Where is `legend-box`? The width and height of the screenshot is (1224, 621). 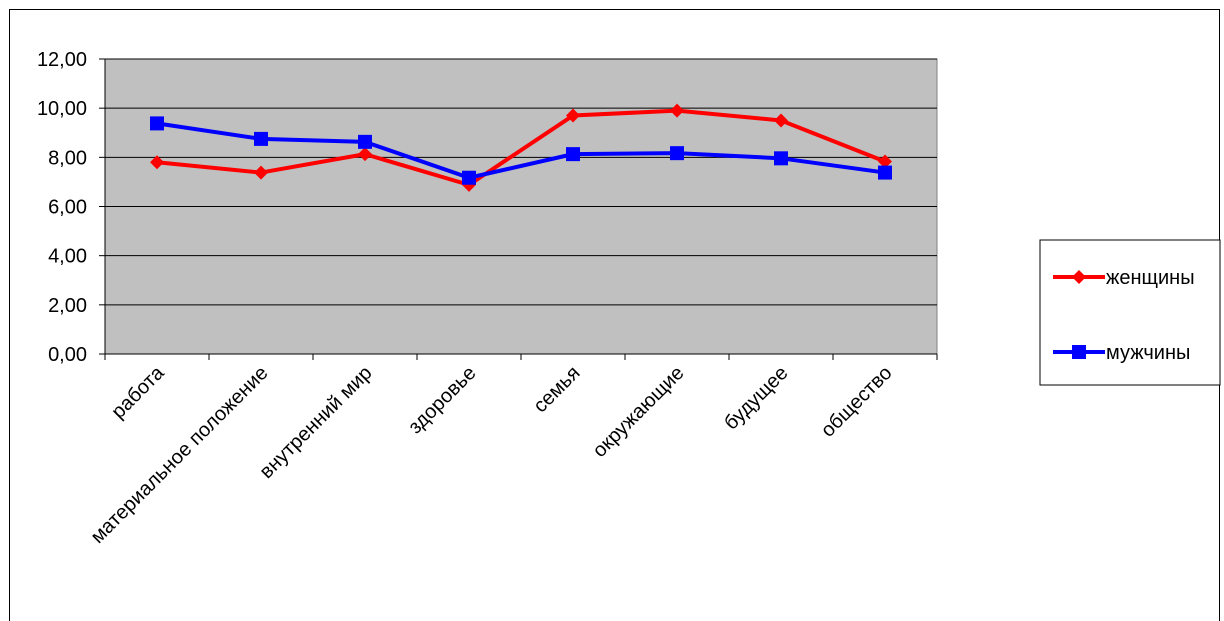
legend-box is located at coordinates (1130, 312).